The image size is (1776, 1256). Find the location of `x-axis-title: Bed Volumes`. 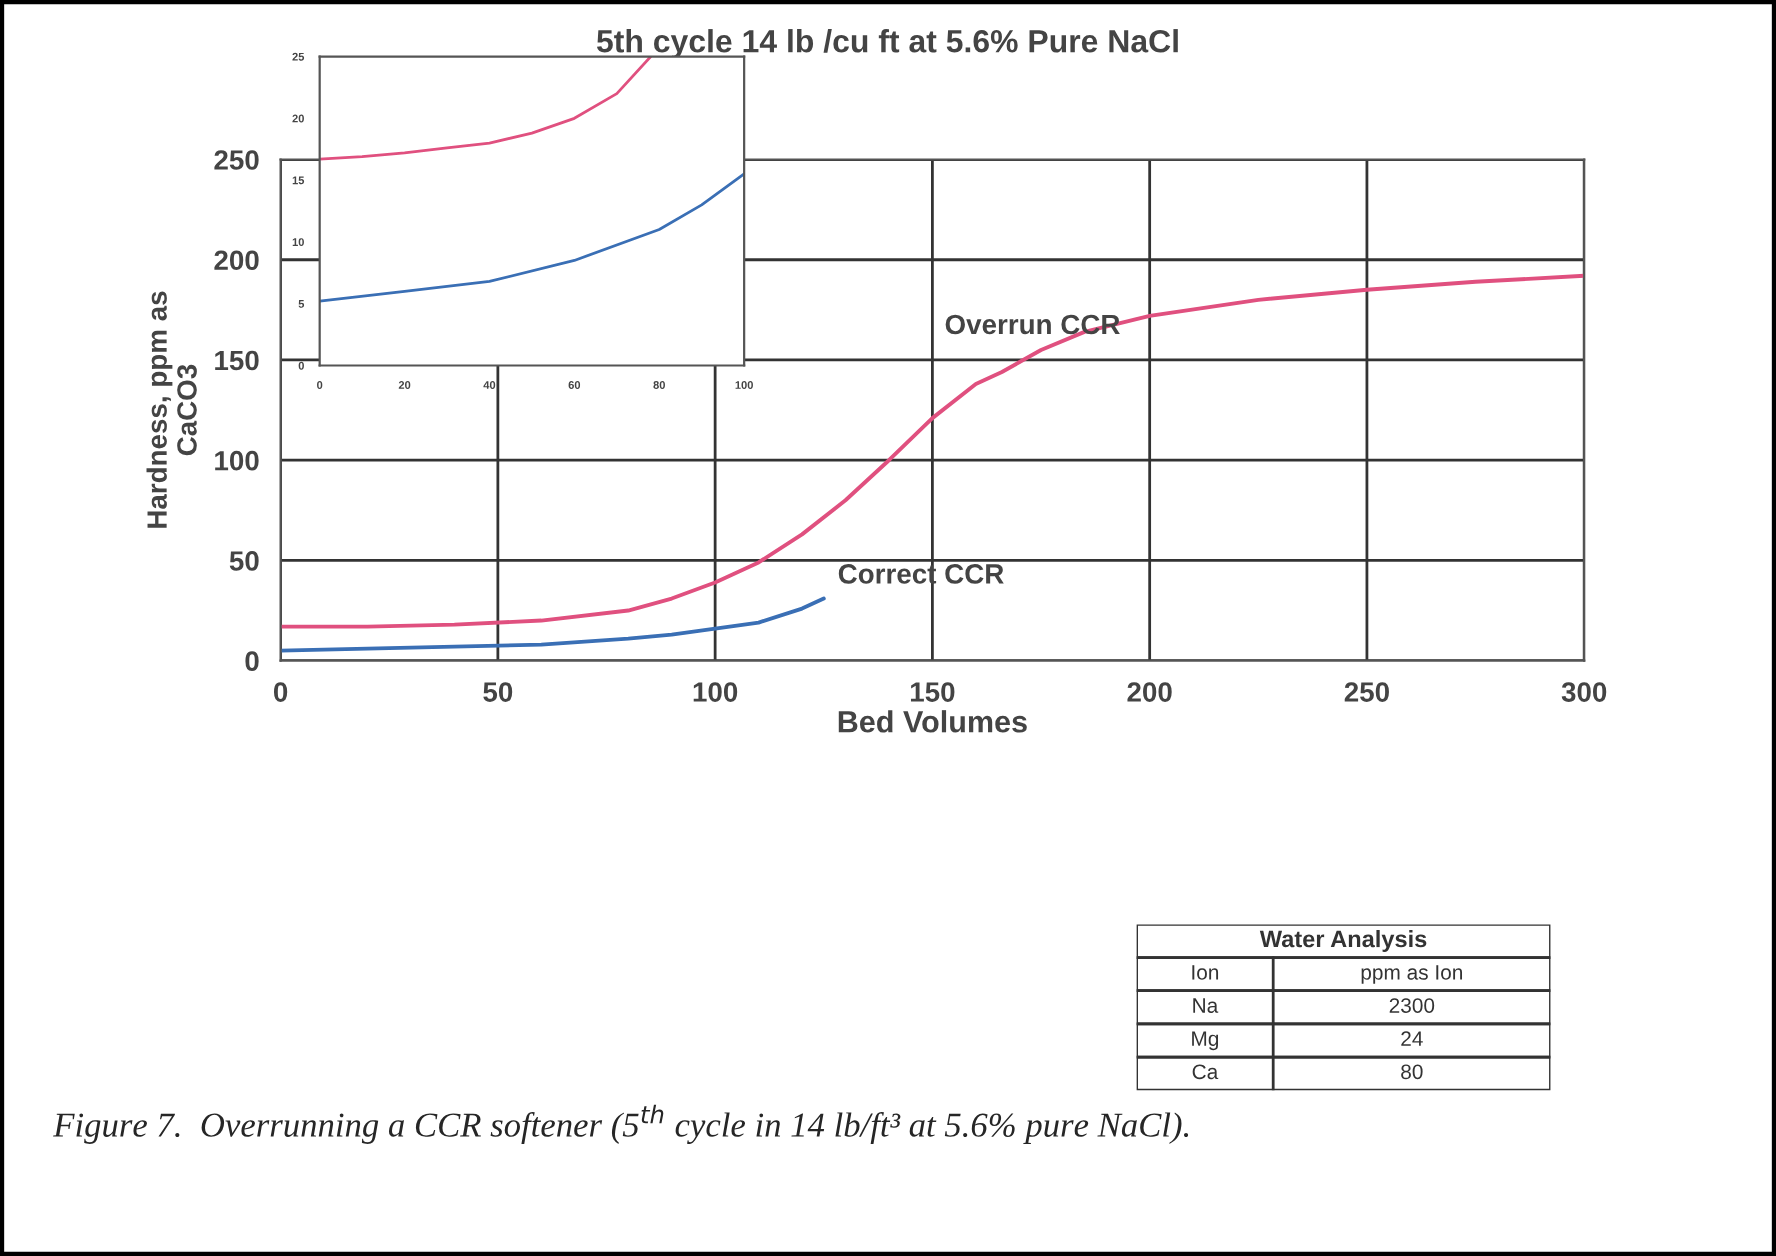

x-axis-title: Bed Volumes is located at coordinates (932, 721).